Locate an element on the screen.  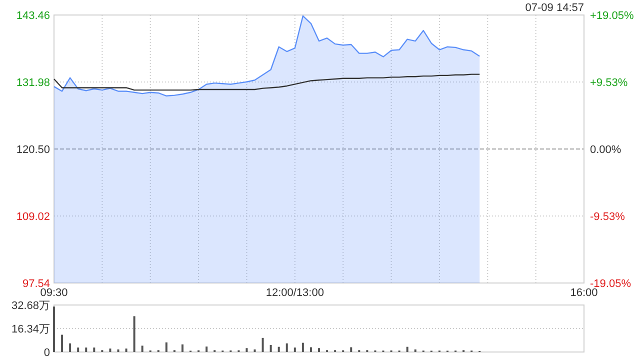
y-tick-label: 131.98 is located at coordinates (33, 83).